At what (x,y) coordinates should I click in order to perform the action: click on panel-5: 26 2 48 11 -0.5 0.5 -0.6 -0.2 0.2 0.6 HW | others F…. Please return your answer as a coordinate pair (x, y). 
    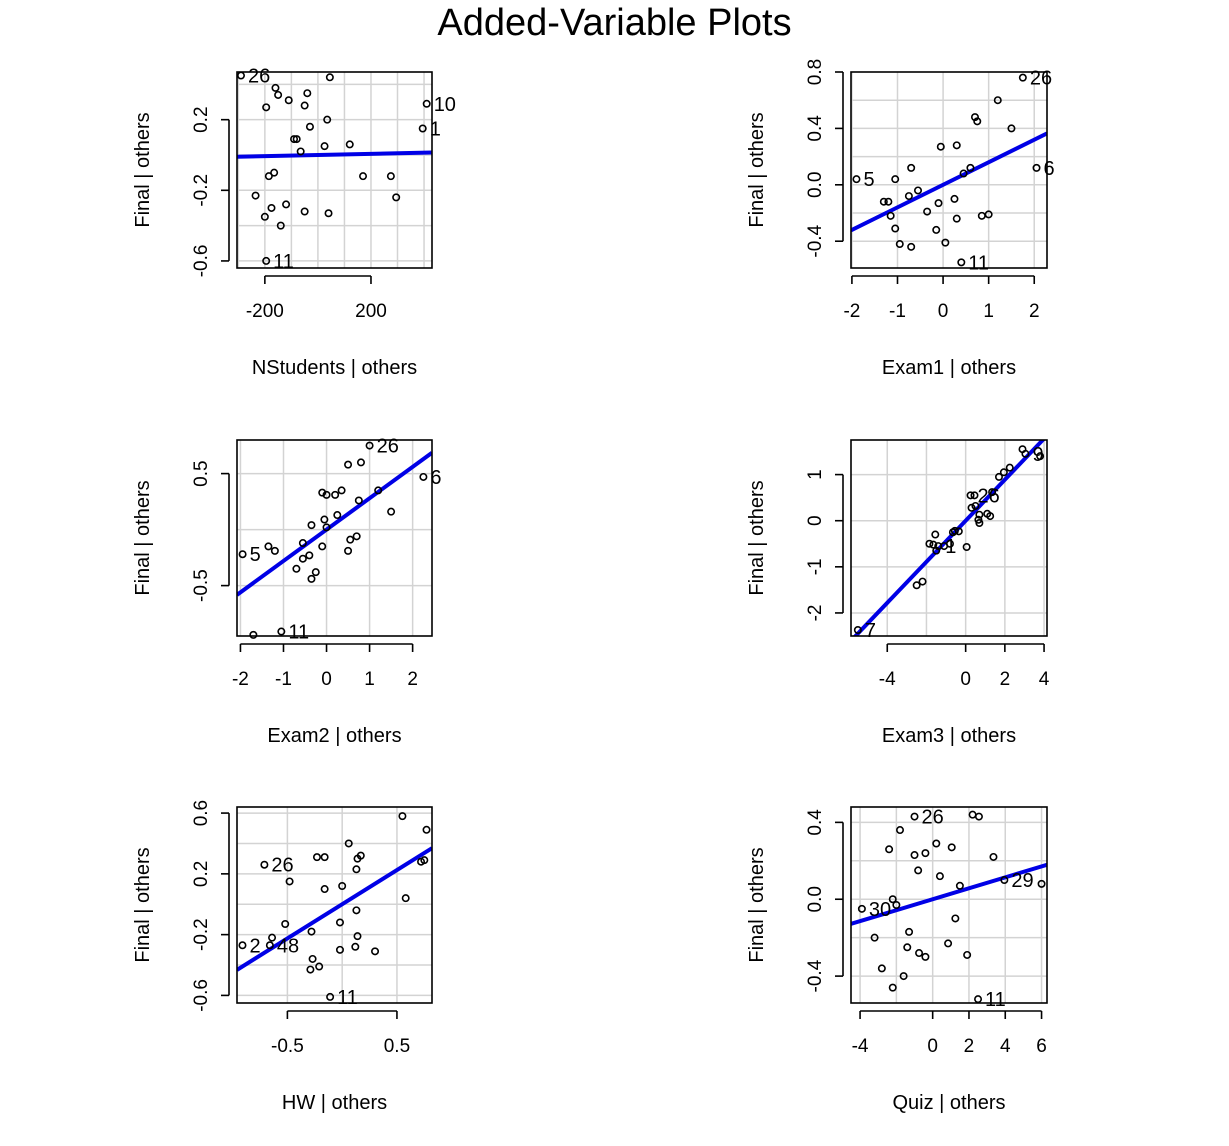
    Looking at the image, I should click on (282, 957).